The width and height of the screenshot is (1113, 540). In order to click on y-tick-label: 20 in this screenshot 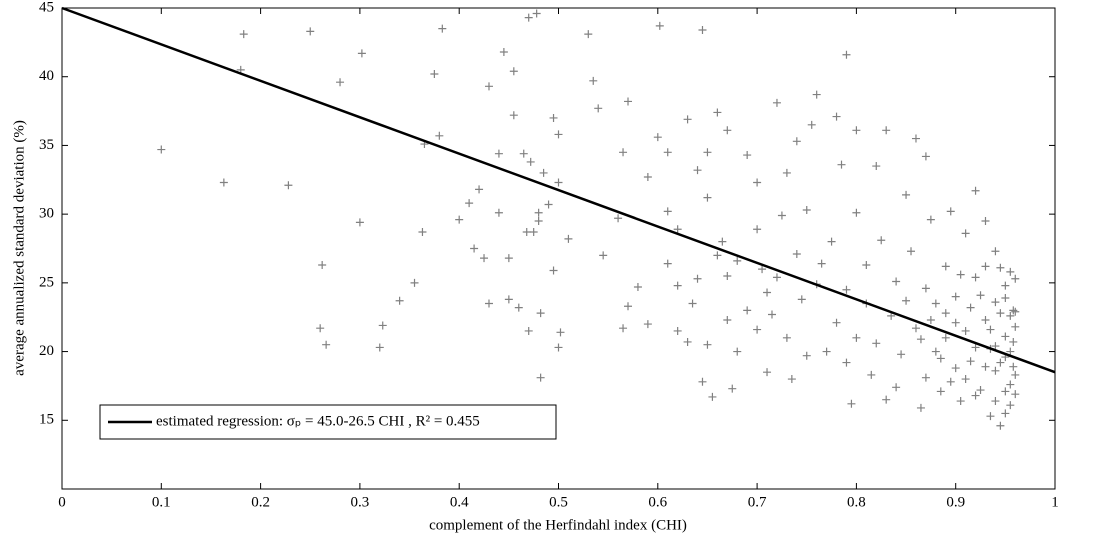, I will do `click(46, 351)`.